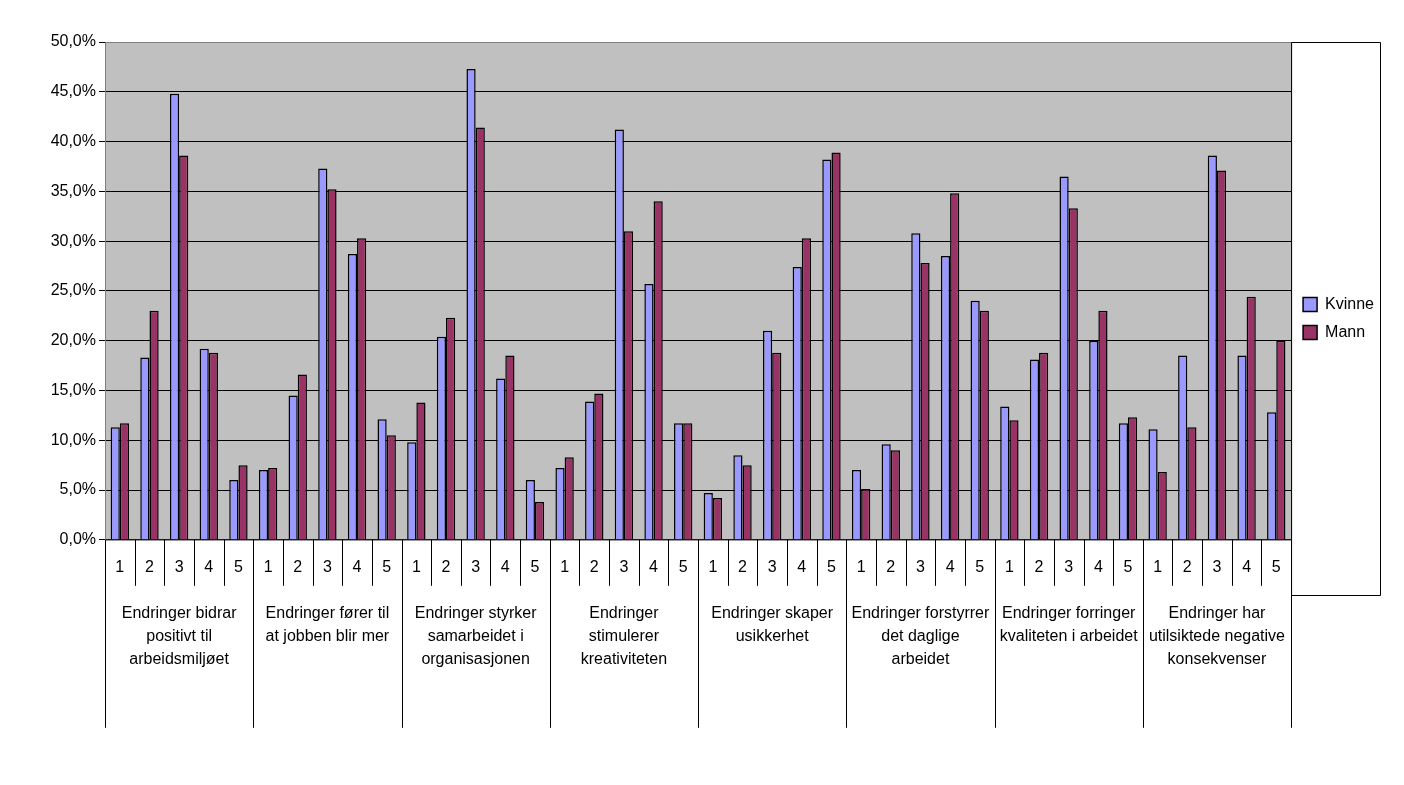 This screenshot has width=1404, height=785. Describe the element at coordinates (179, 636) in the screenshot. I see `text: Endringer bidrar positivt til arbeidsmiljøet` at that location.